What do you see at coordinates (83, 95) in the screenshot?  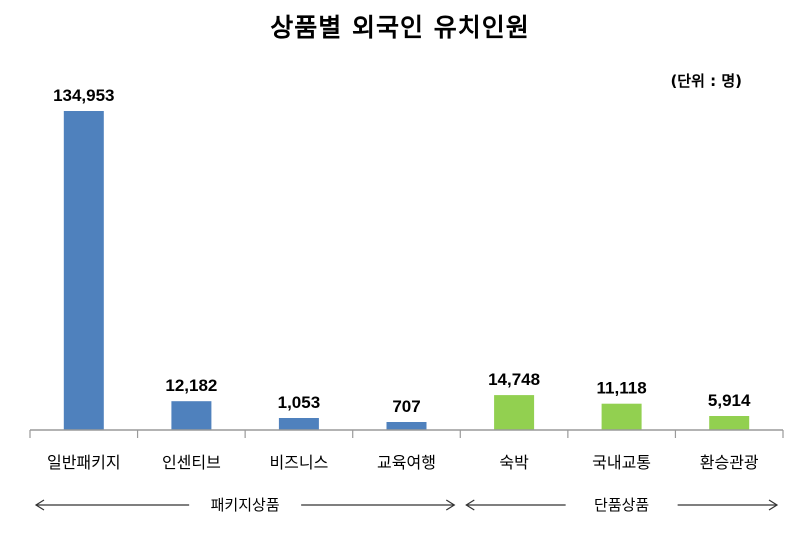 I see `value-label-0: 134,953` at bounding box center [83, 95].